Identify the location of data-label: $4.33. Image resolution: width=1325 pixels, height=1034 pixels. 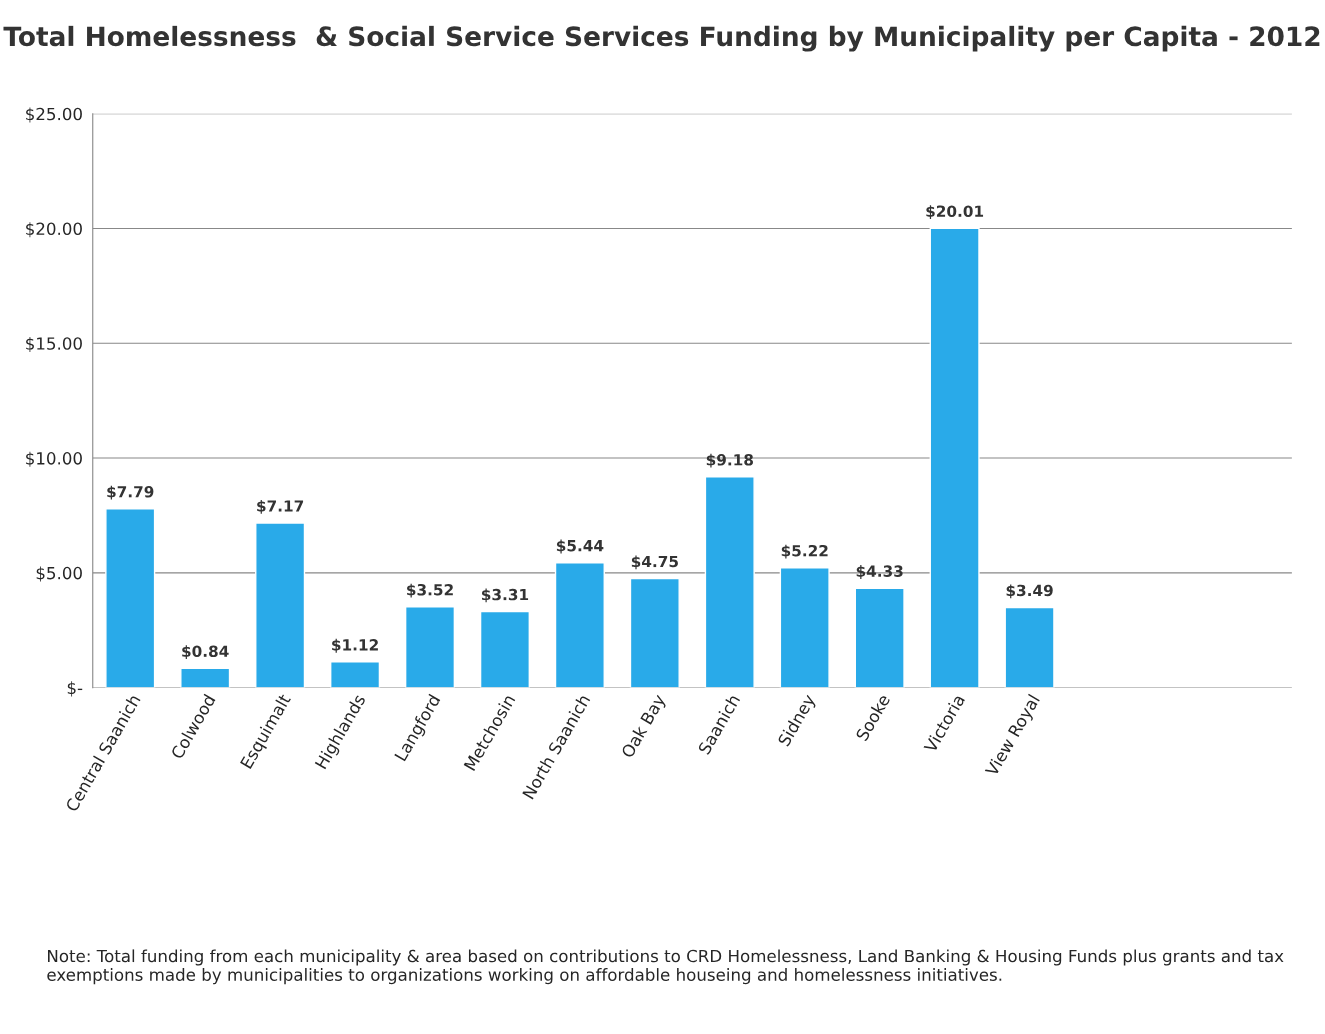
(879, 572).